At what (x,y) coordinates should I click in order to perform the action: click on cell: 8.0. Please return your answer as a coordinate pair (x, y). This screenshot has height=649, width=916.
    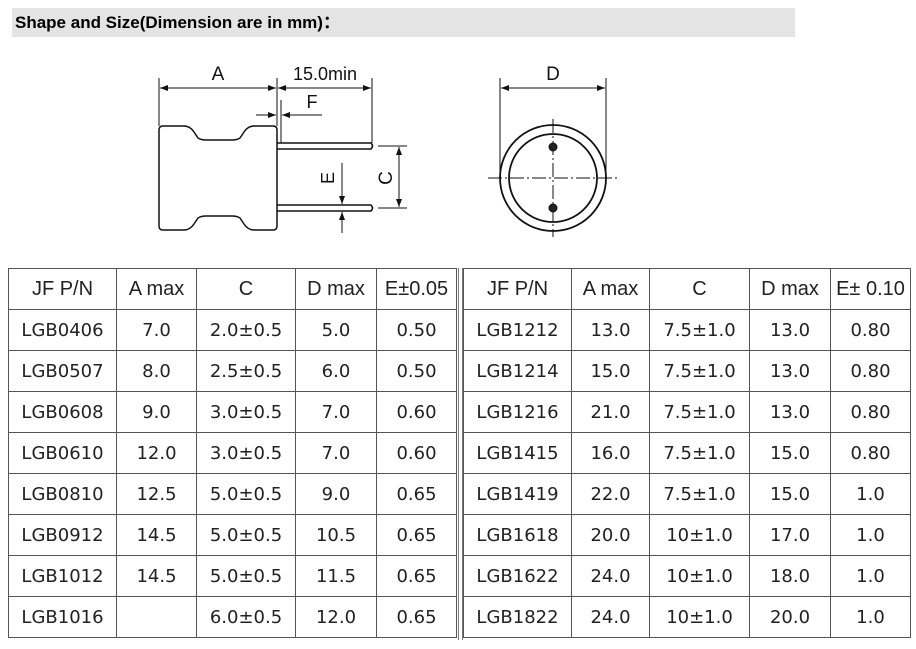
    Looking at the image, I should click on (156, 371).